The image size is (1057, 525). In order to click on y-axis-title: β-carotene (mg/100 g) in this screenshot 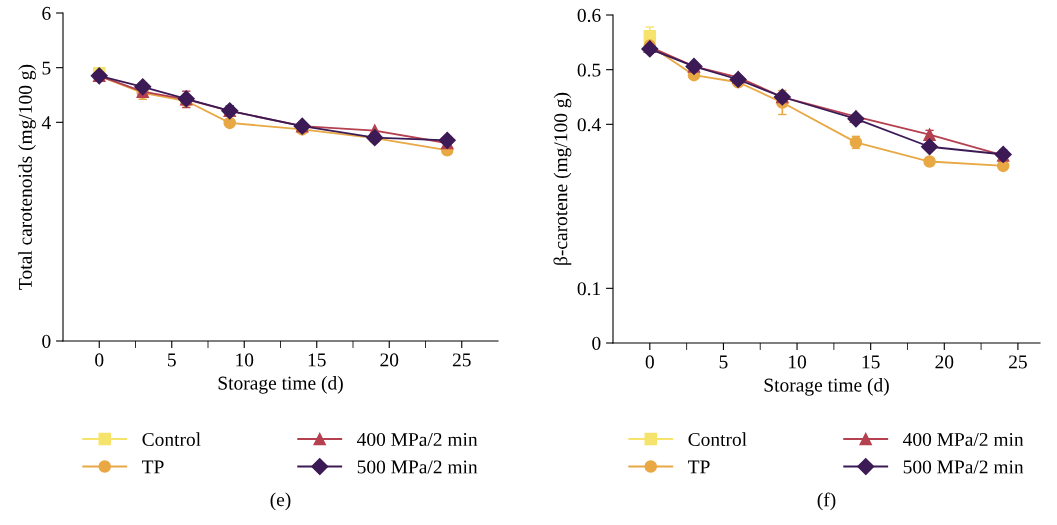, I will do `click(562, 178)`.